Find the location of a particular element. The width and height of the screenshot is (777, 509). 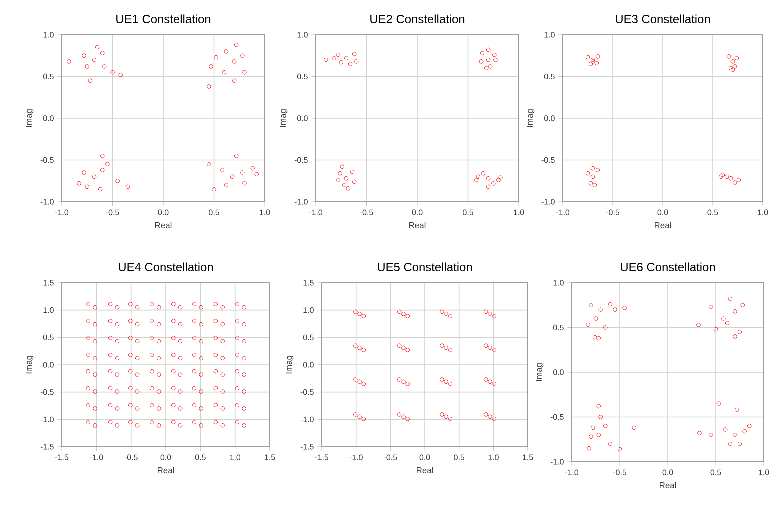

chart-title: UE3 Constellation is located at coordinates (663, 19).